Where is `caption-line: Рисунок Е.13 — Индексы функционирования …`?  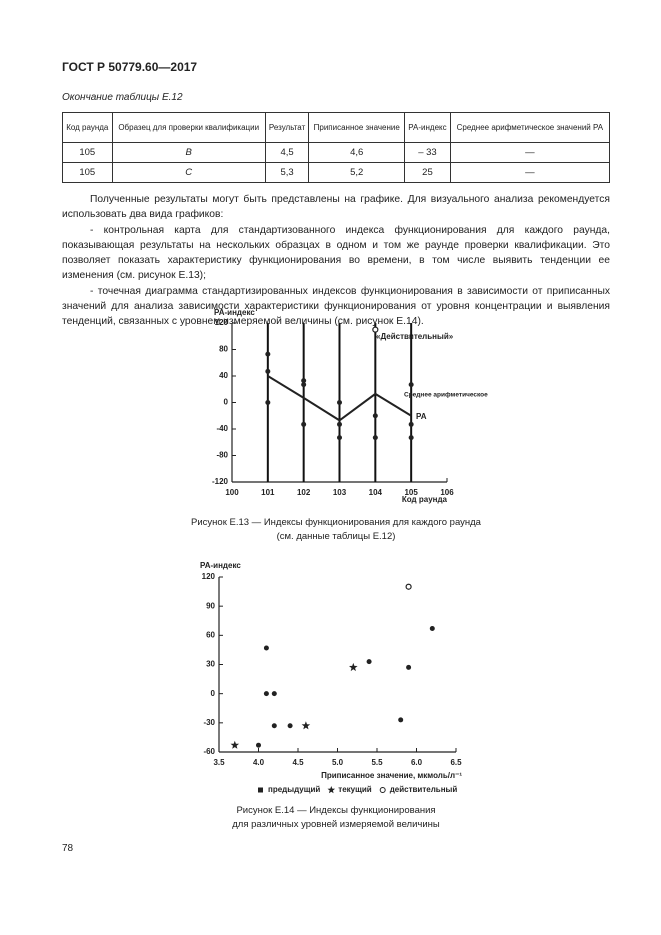 caption-line: Рисунок Е.13 — Индексы функционирования … is located at coordinates (336, 522).